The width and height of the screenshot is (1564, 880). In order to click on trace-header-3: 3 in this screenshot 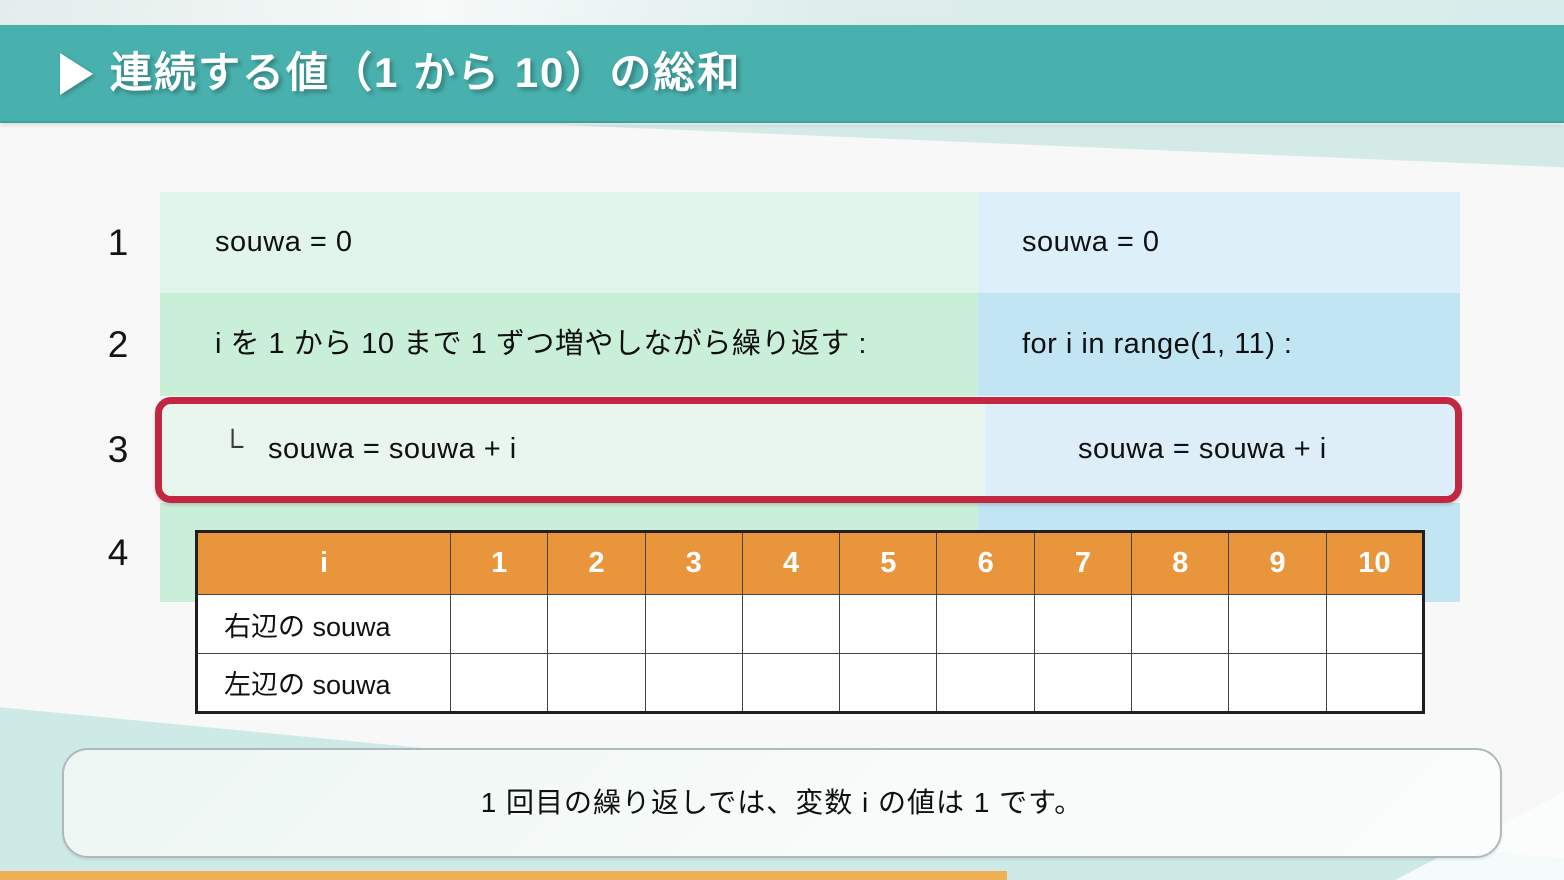, I will do `click(693, 563)`.